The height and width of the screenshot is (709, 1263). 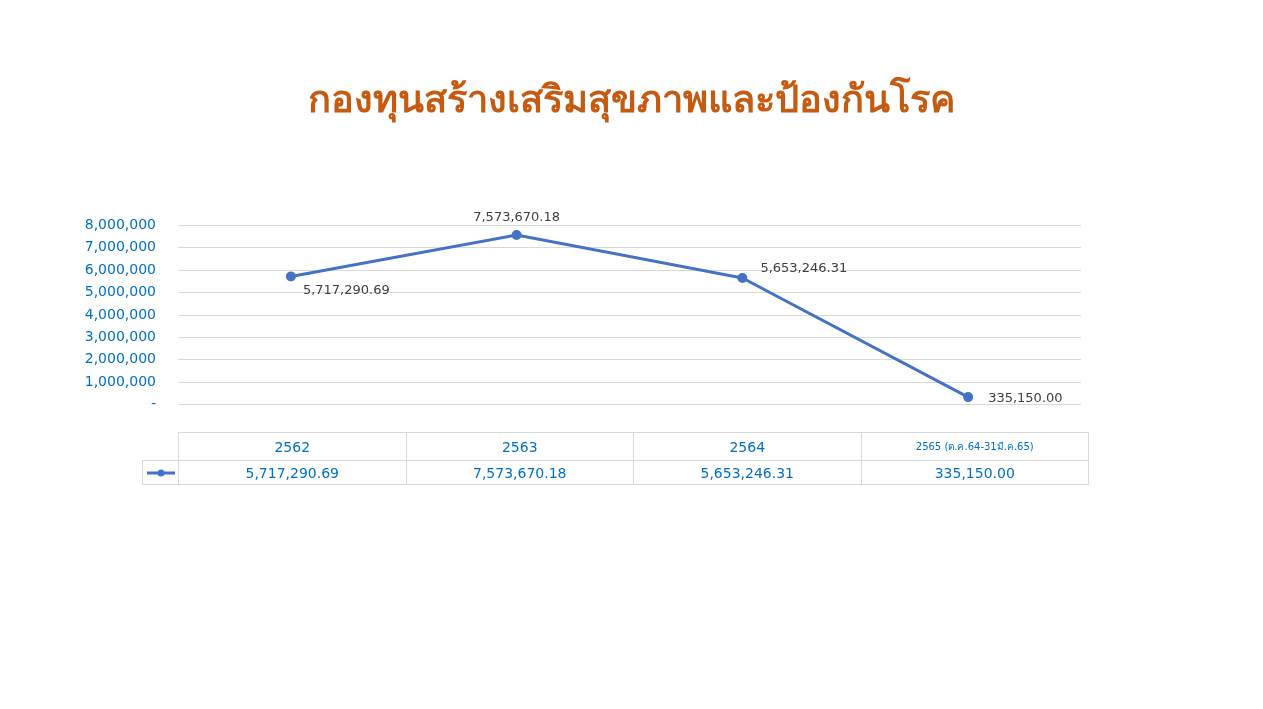 What do you see at coordinates (804, 268) in the screenshot?
I see `text: 5,653,246.31` at bounding box center [804, 268].